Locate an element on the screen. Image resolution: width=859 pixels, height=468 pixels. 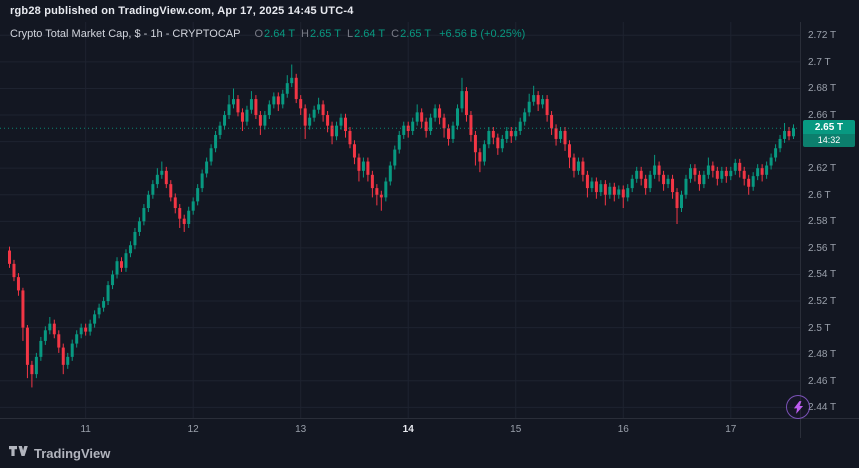
ohlc-key: O is located at coordinates (259, 34).